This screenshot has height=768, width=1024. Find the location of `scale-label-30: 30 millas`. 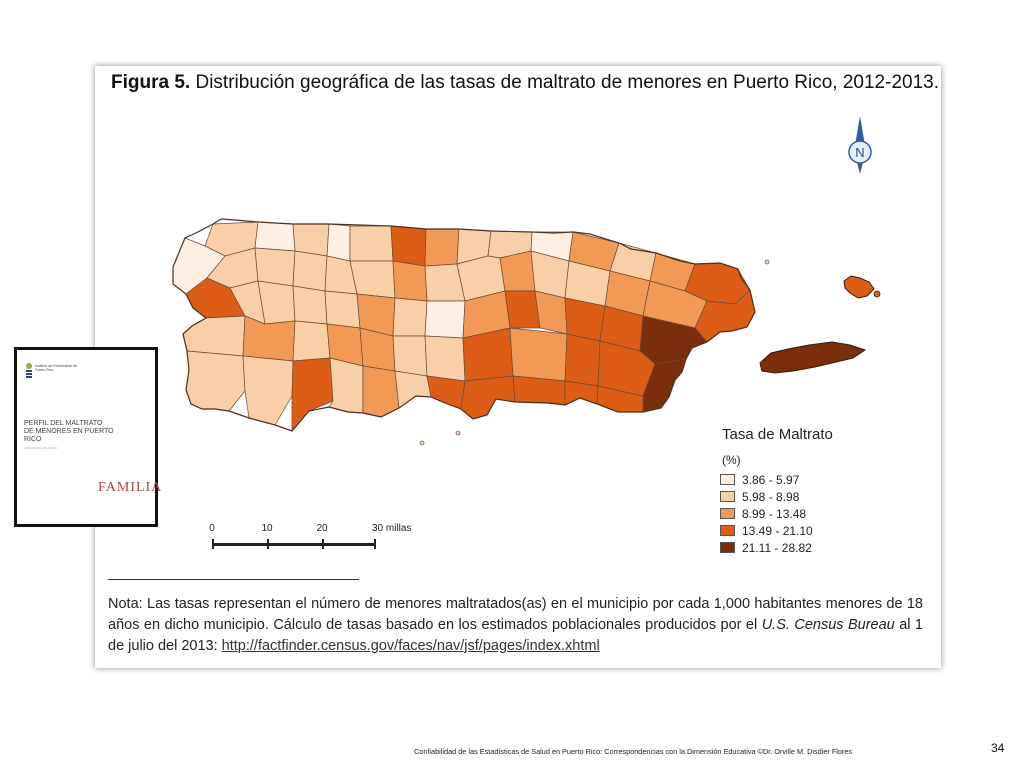

scale-label-30: 30 millas is located at coordinates (392, 528).